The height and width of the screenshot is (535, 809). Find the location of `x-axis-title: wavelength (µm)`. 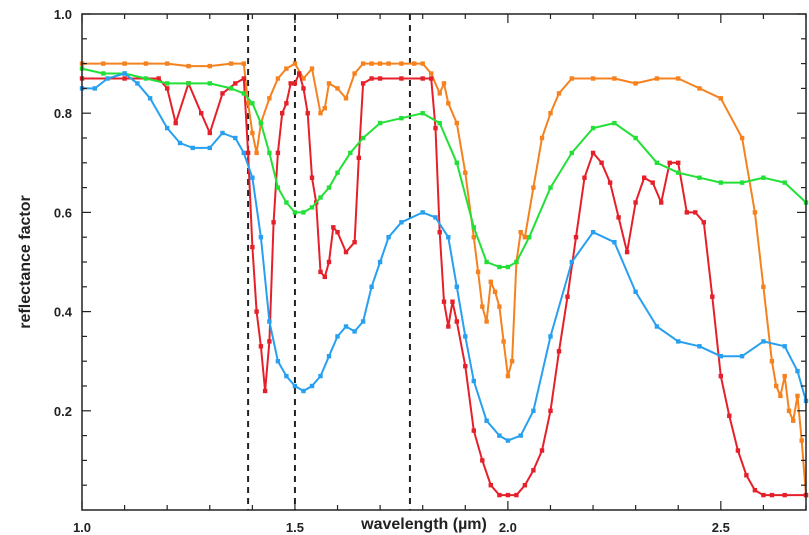

x-axis-title: wavelength (µm) is located at coordinates (423, 524).